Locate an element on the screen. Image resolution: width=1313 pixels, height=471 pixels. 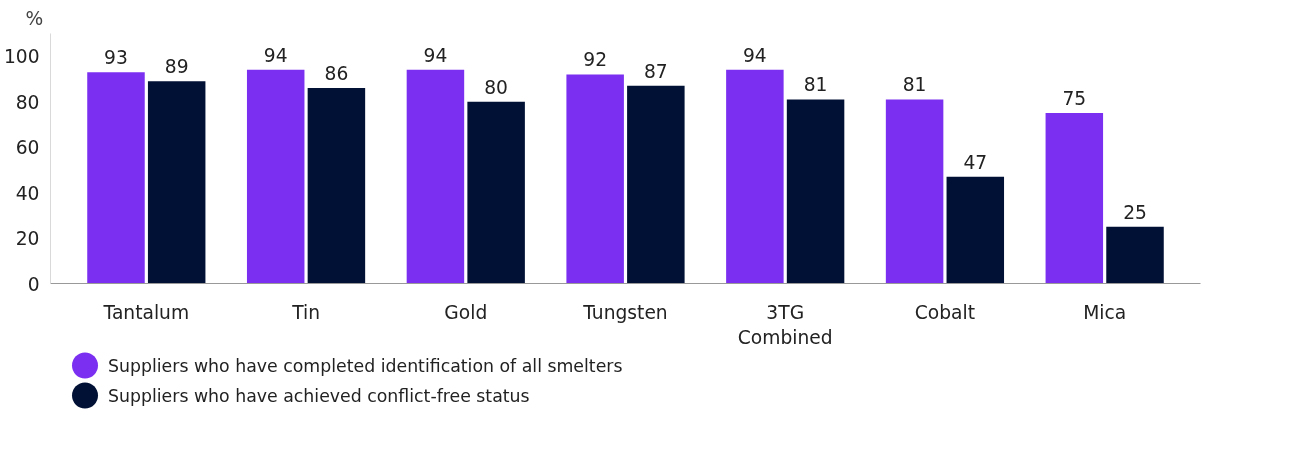
data-label: 47 is located at coordinates (975, 162).